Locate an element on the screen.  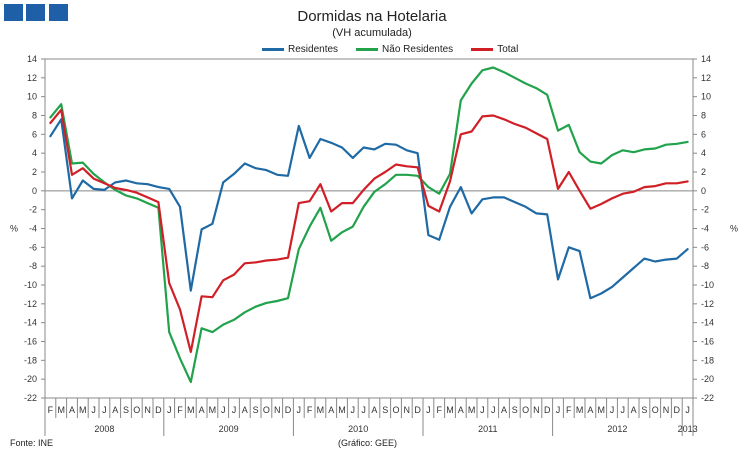
y-tick-label-right: 14 is located at coordinates (706, 59).